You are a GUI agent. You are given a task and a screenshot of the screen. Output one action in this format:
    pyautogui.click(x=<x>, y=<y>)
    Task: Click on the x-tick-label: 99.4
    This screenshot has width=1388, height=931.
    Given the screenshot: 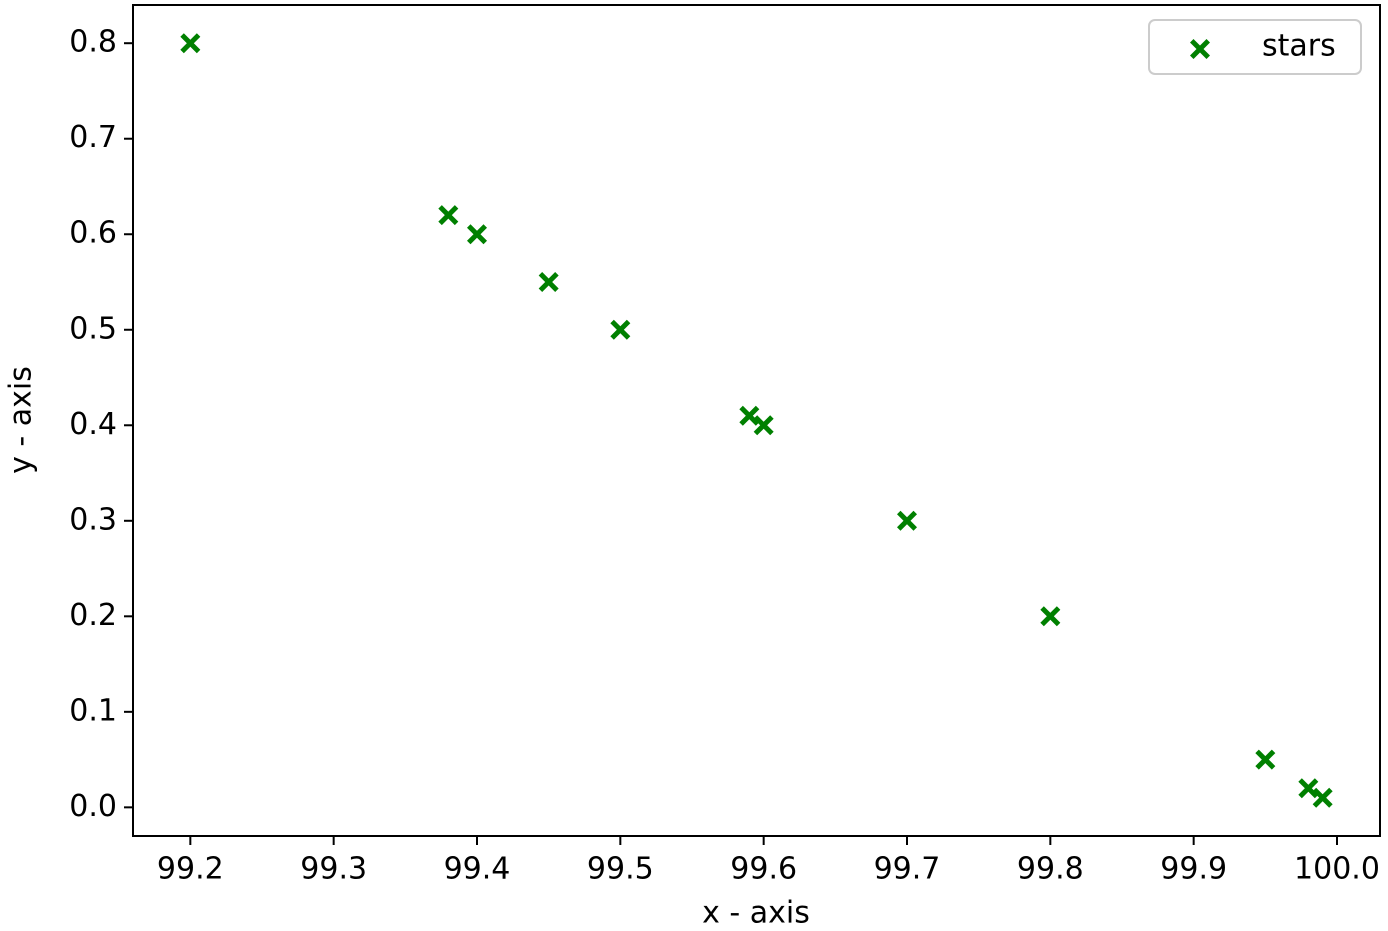 What is the action you would take?
    pyautogui.click(x=477, y=869)
    